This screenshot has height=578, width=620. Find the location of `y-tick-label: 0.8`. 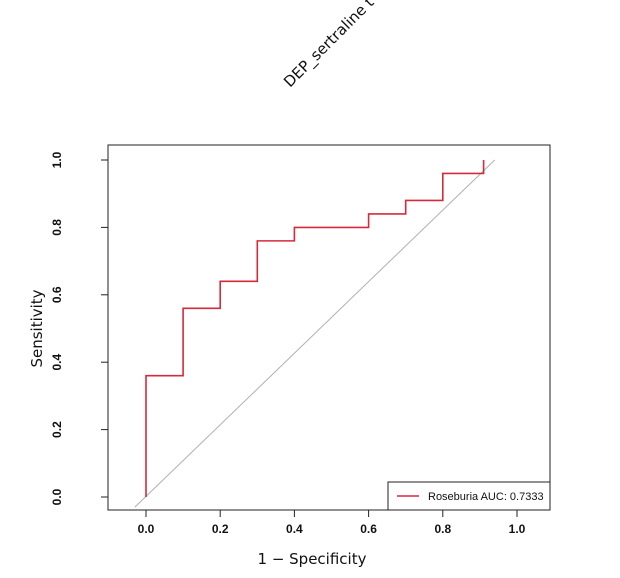

y-tick-label: 0.8 is located at coordinates (57, 227).